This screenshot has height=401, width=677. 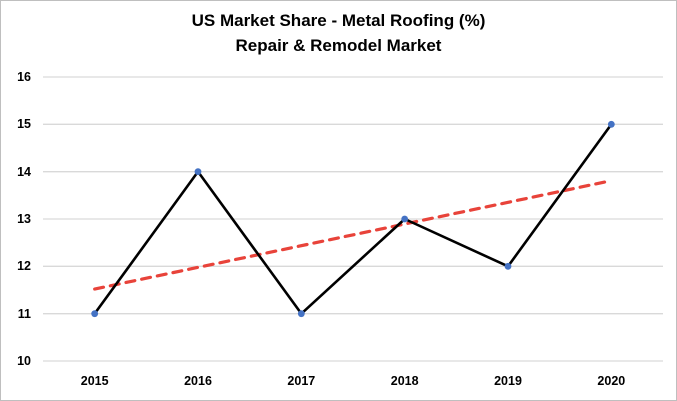 What do you see at coordinates (611, 381) in the screenshot?
I see `x-tick-label: 2020` at bounding box center [611, 381].